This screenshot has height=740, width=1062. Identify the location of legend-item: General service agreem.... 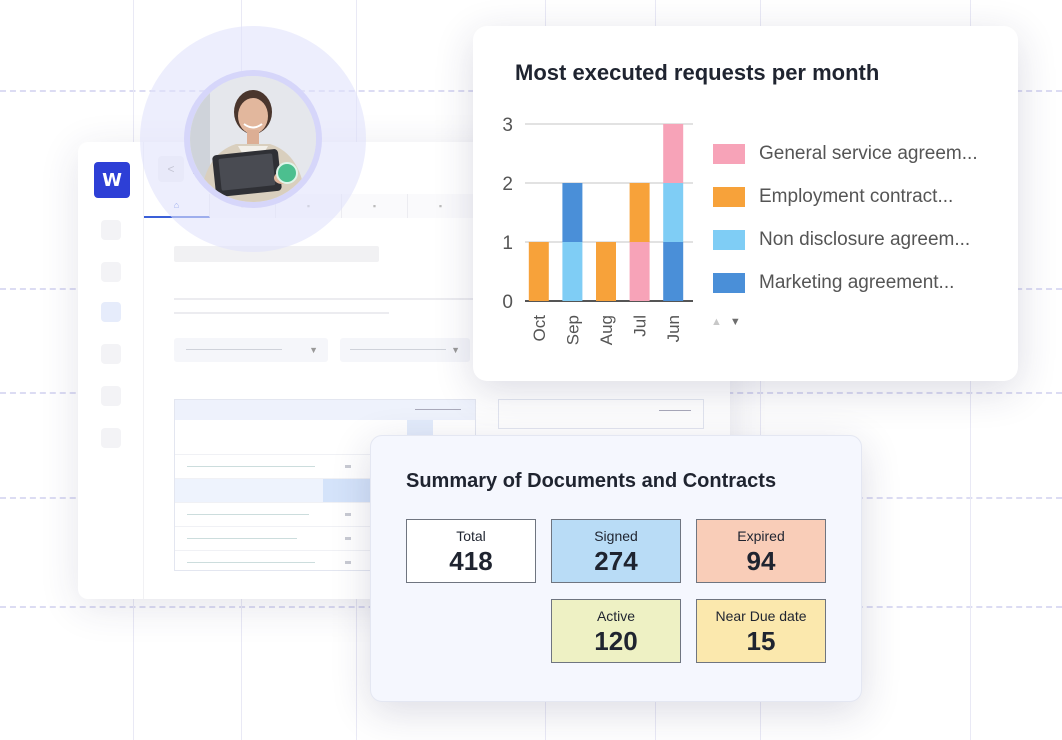
(845, 154).